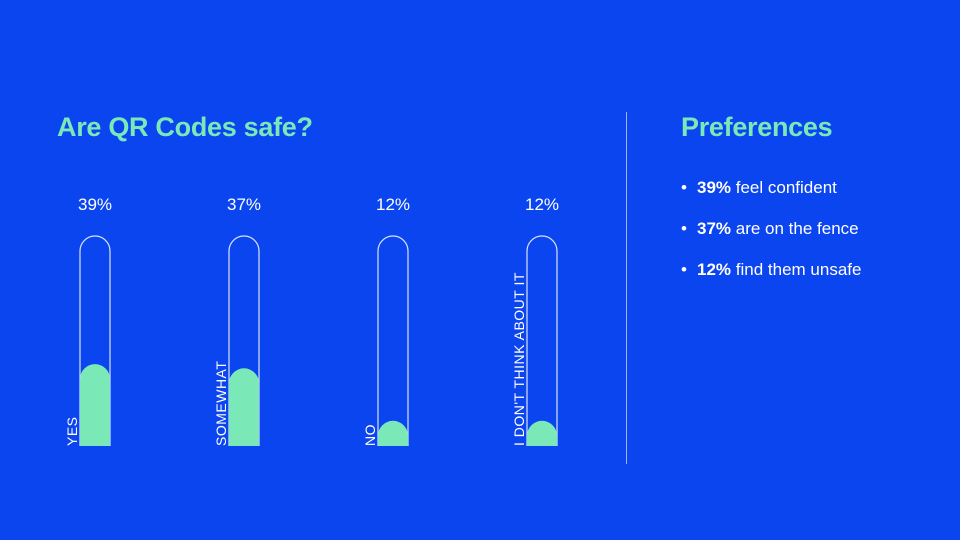  Describe the element at coordinates (784, 187) in the screenshot. I see `preference-text: feel confident` at that location.